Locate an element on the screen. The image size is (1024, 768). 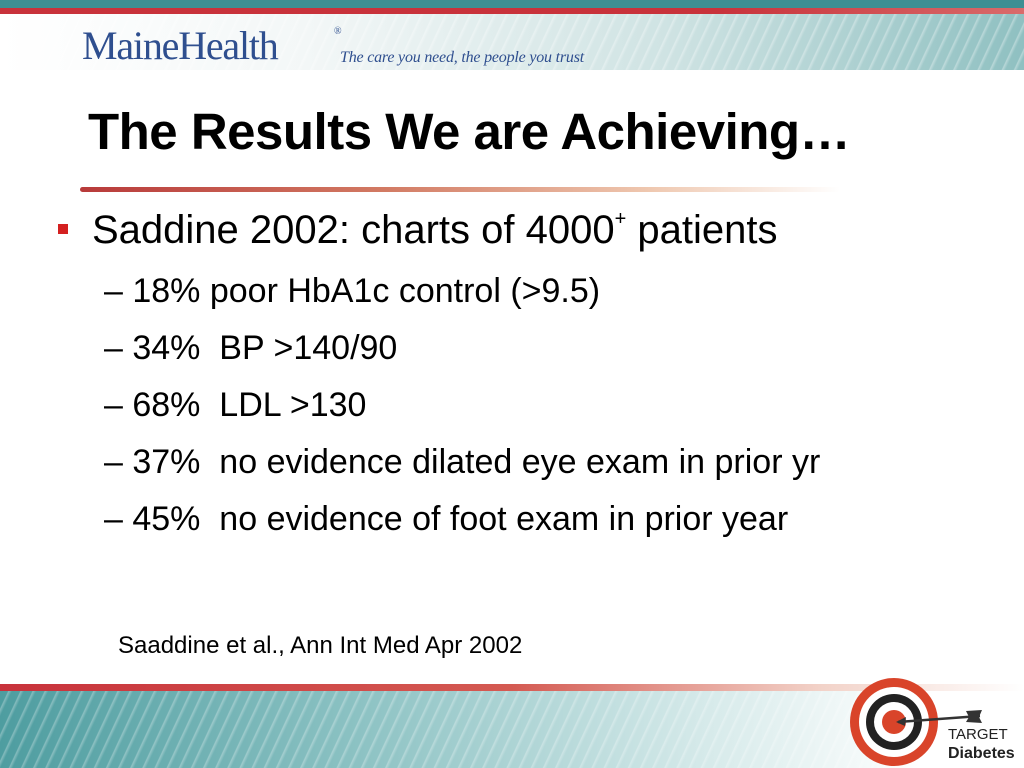
sub-bullet-ldl: – 68% LDL >130 is located at coordinates (235, 405).